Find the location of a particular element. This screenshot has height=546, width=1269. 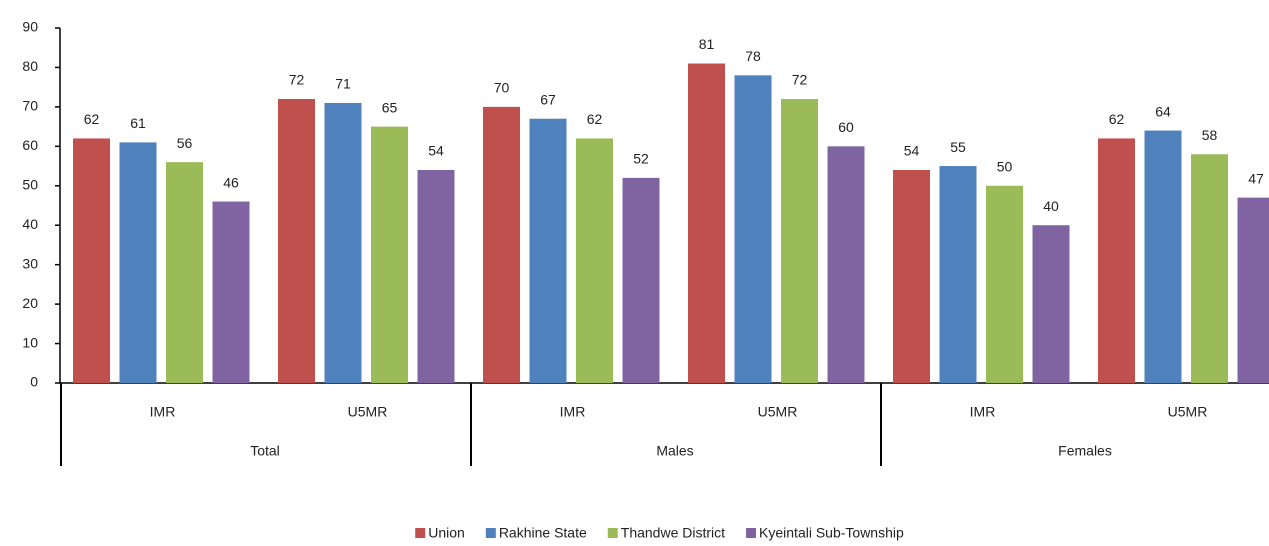

y-tick-label: 70 is located at coordinates (30, 106).